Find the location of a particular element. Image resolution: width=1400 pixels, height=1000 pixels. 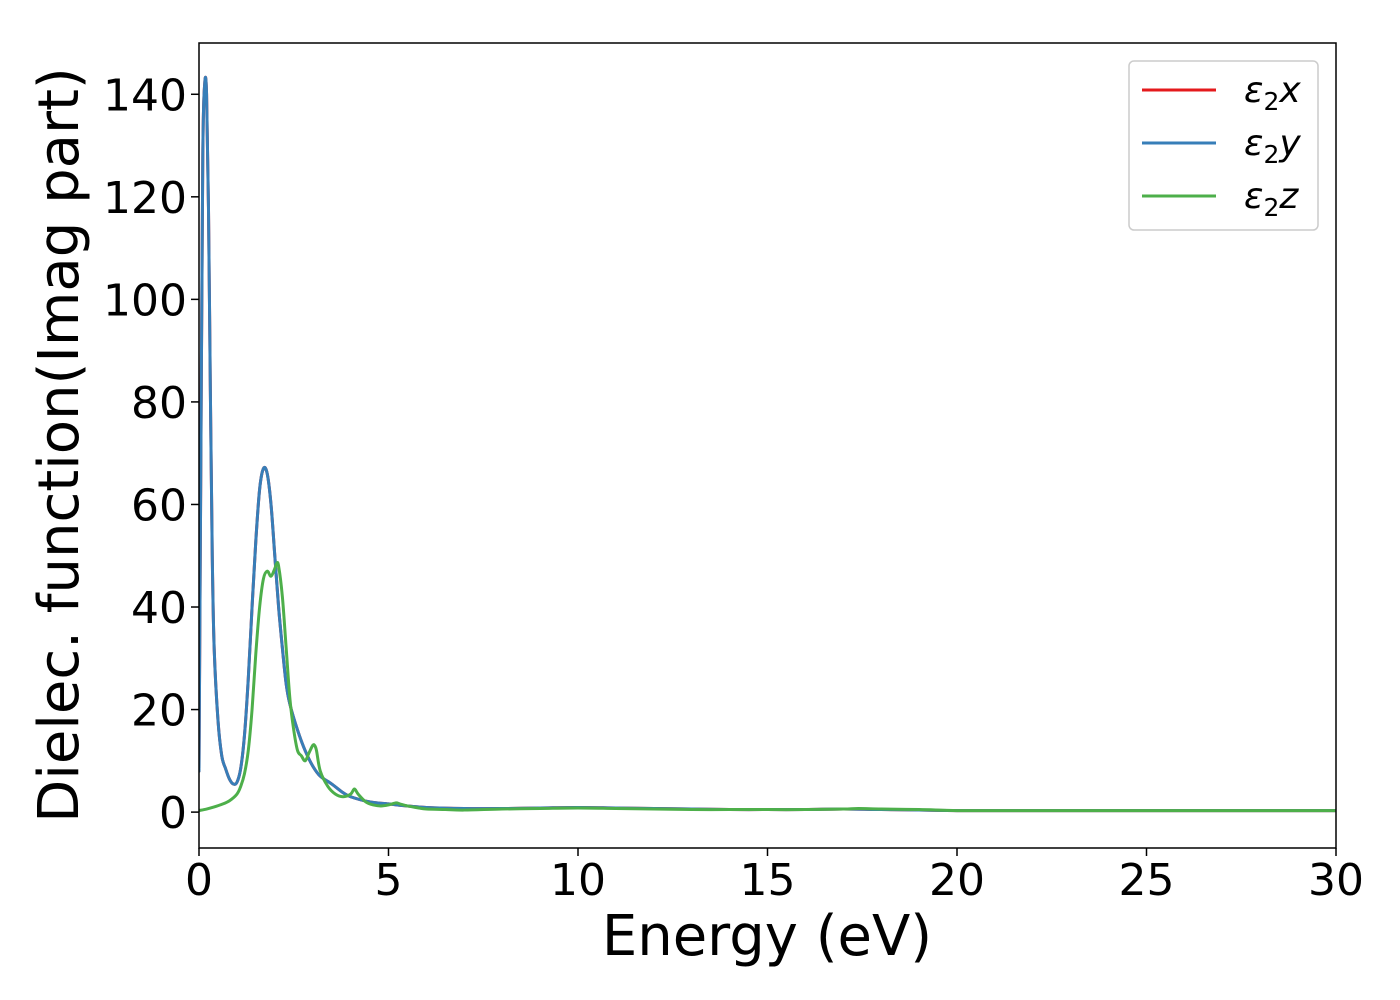

legend-label-y: ε2y is located at coordinates (1272, 146).